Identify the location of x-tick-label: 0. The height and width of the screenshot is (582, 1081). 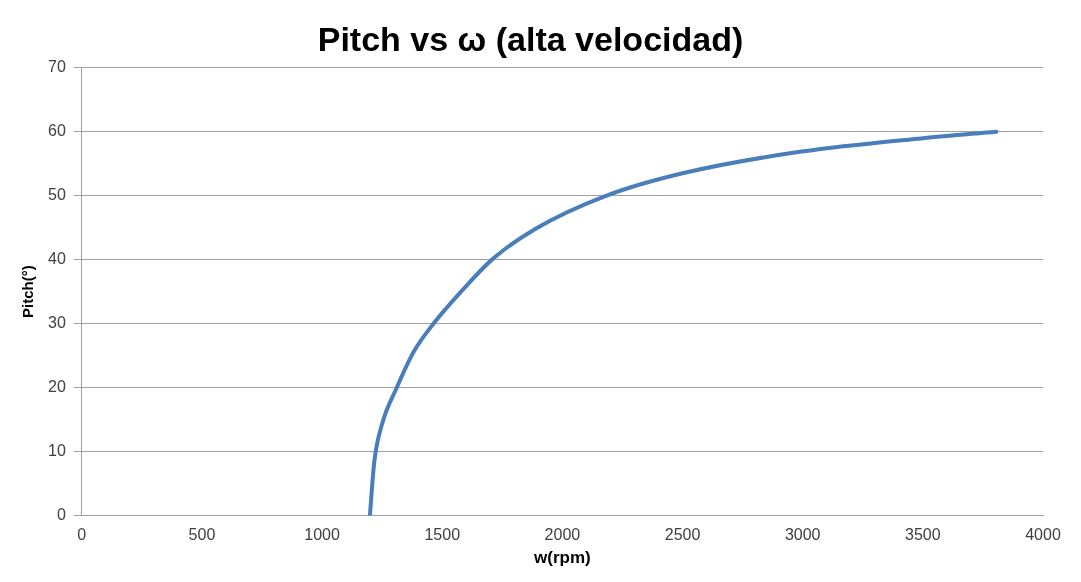
(82, 535).